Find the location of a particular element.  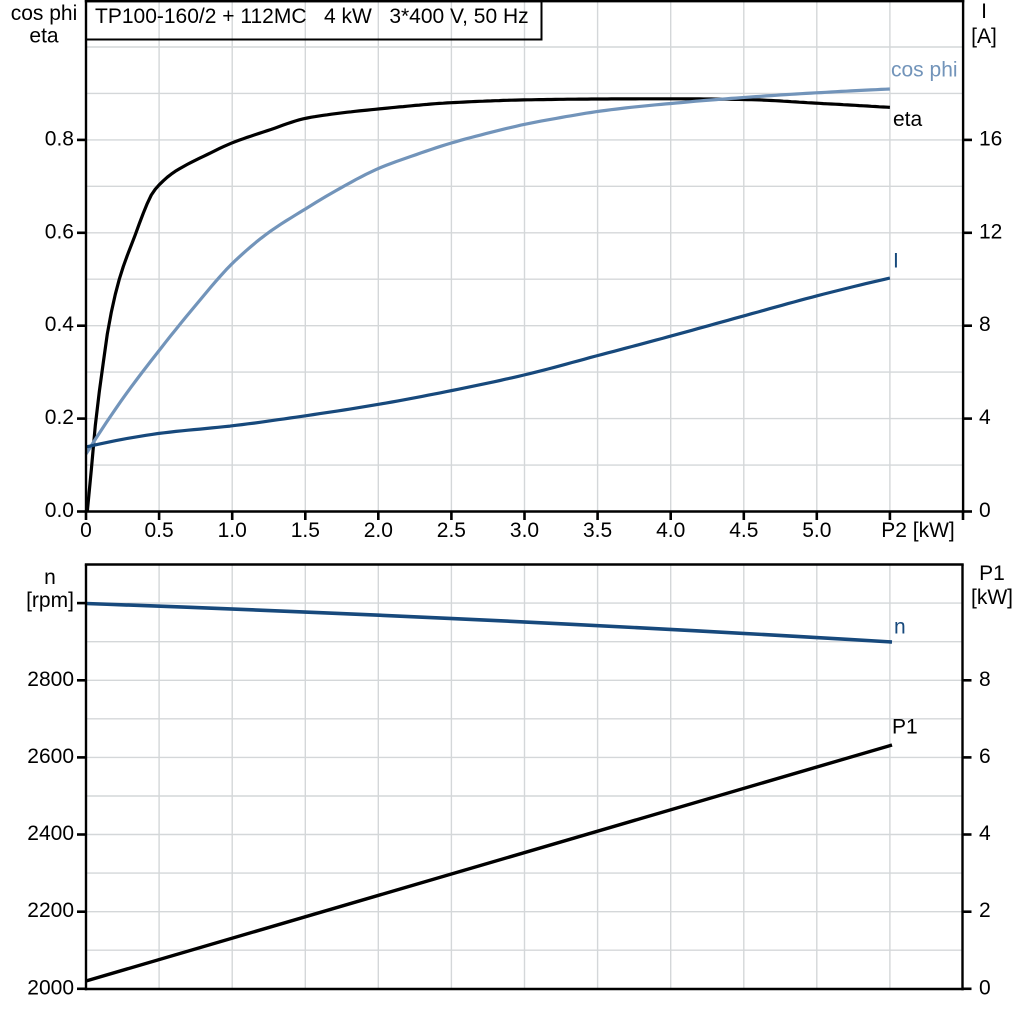

svg-text: 0.8 is located at coordinates (59, 138).